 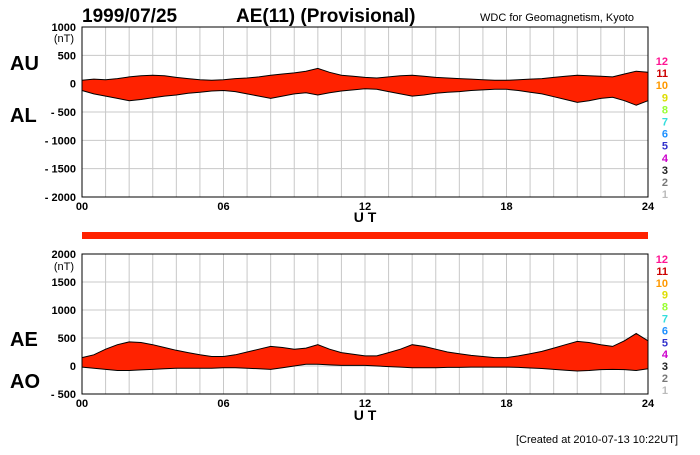 What do you see at coordinates (82, 404) in the screenshot?
I see `panel1-x-tick-label: 00` at bounding box center [82, 404].